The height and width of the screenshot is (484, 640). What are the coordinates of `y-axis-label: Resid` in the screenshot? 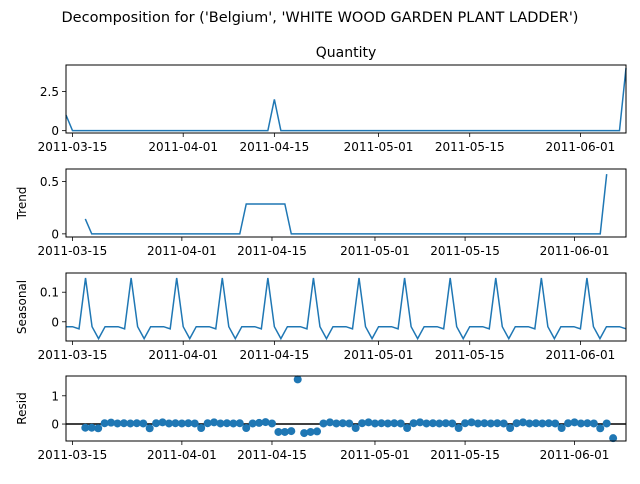 It's located at (22, 408).